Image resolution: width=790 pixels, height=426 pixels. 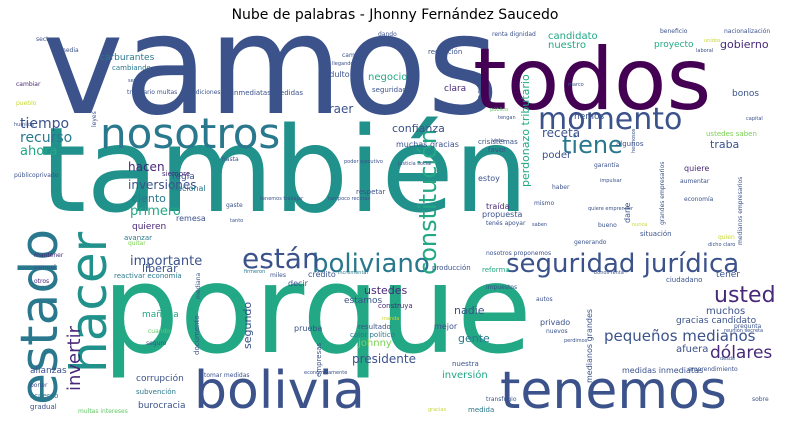 I want to click on word-nadie: nadie, so click(x=469, y=310).